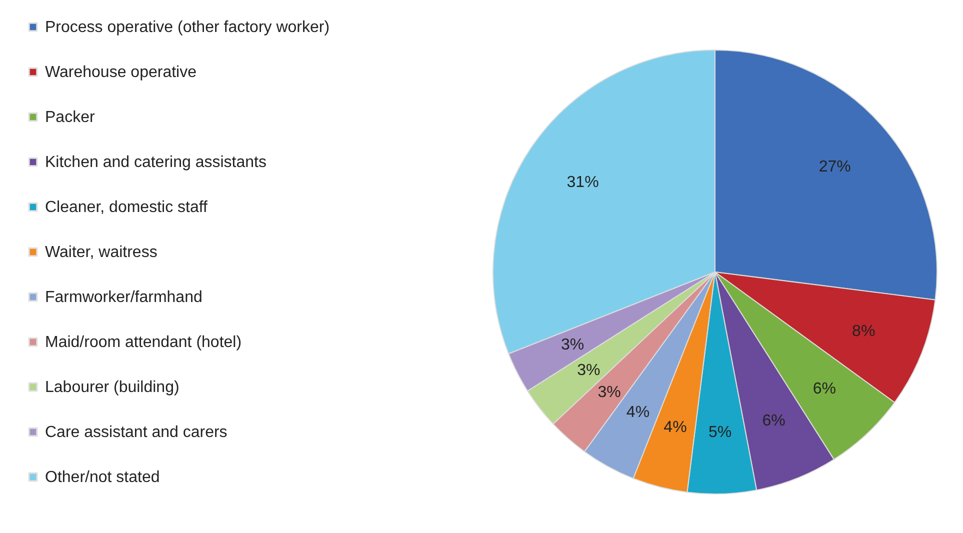 This screenshot has width=963, height=533. What do you see at coordinates (582, 183) in the screenshot?
I see `data-label: 31%` at bounding box center [582, 183].